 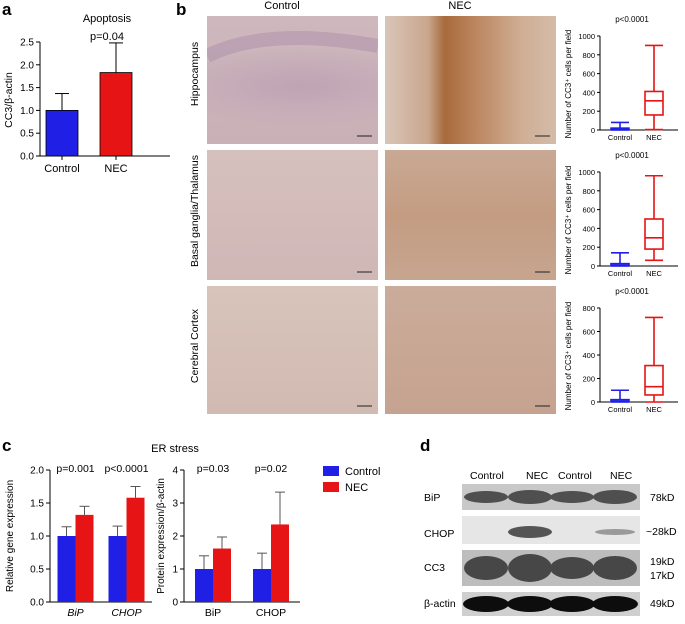 What do you see at coordinates (107, 19) in the screenshot?
I see `chart-a-title: Apoptosis` at bounding box center [107, 19].